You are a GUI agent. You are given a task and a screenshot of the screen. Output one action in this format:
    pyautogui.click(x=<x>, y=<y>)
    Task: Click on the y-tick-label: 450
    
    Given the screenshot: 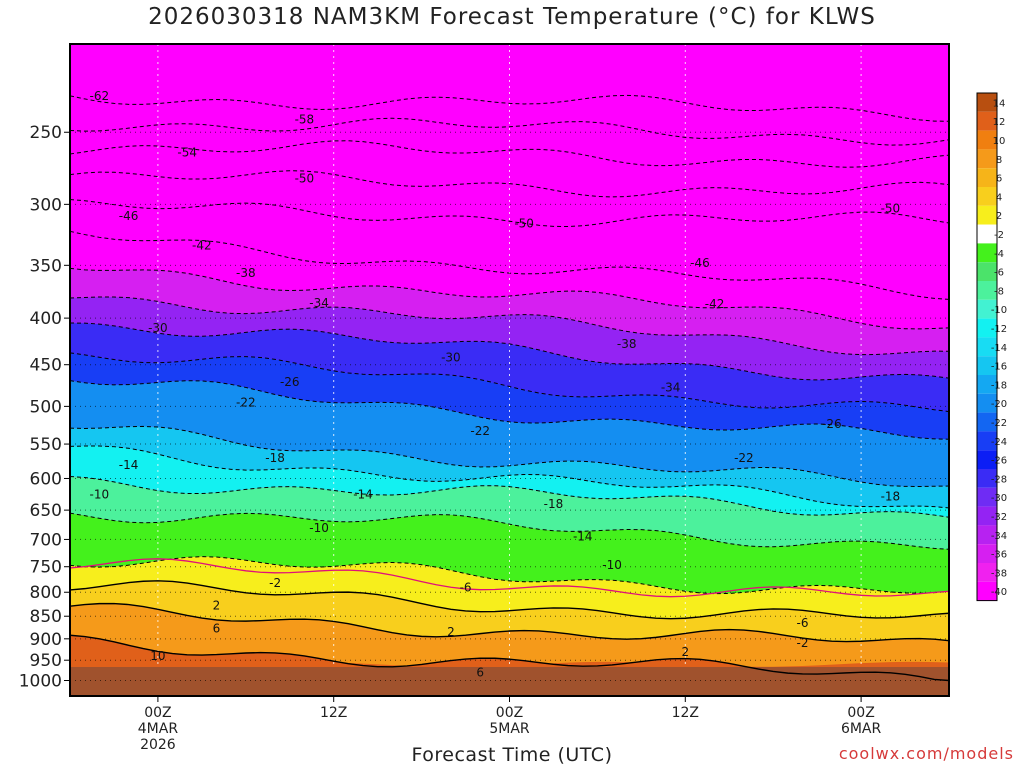 What is the action you would take?
    pyautogui.click(x=46, y=366)
    